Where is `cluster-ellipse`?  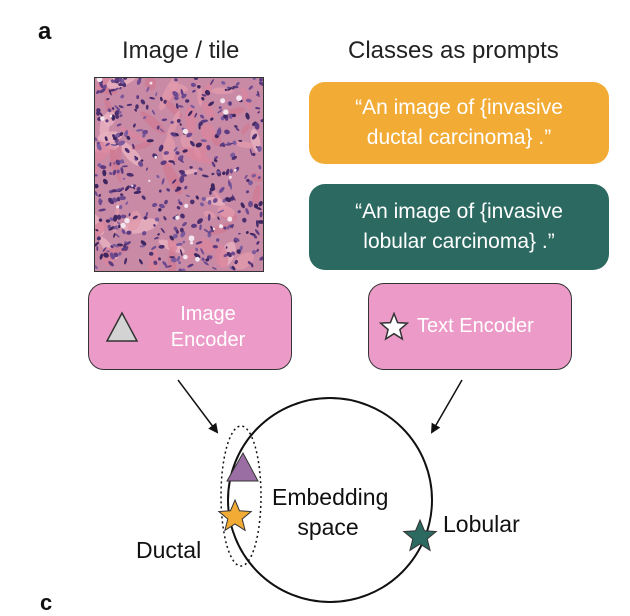 cluster-ellipse is located at coordinates (241, 496).